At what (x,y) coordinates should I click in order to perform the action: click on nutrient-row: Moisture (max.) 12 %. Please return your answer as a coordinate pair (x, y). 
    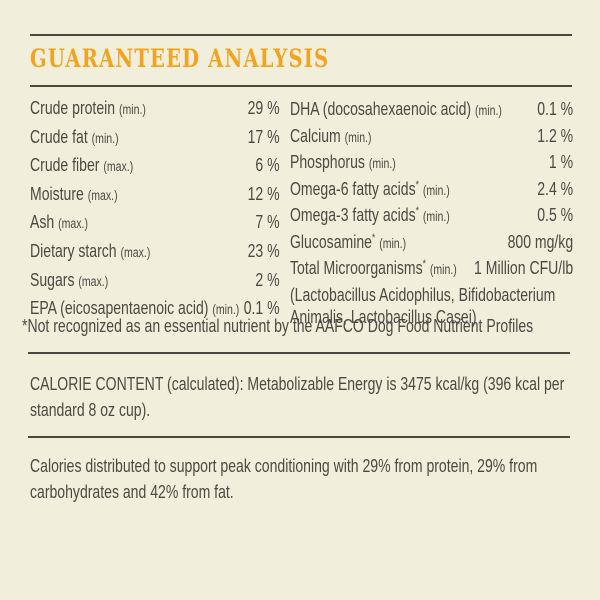
    Looking at the image, I should click on (155, 195).